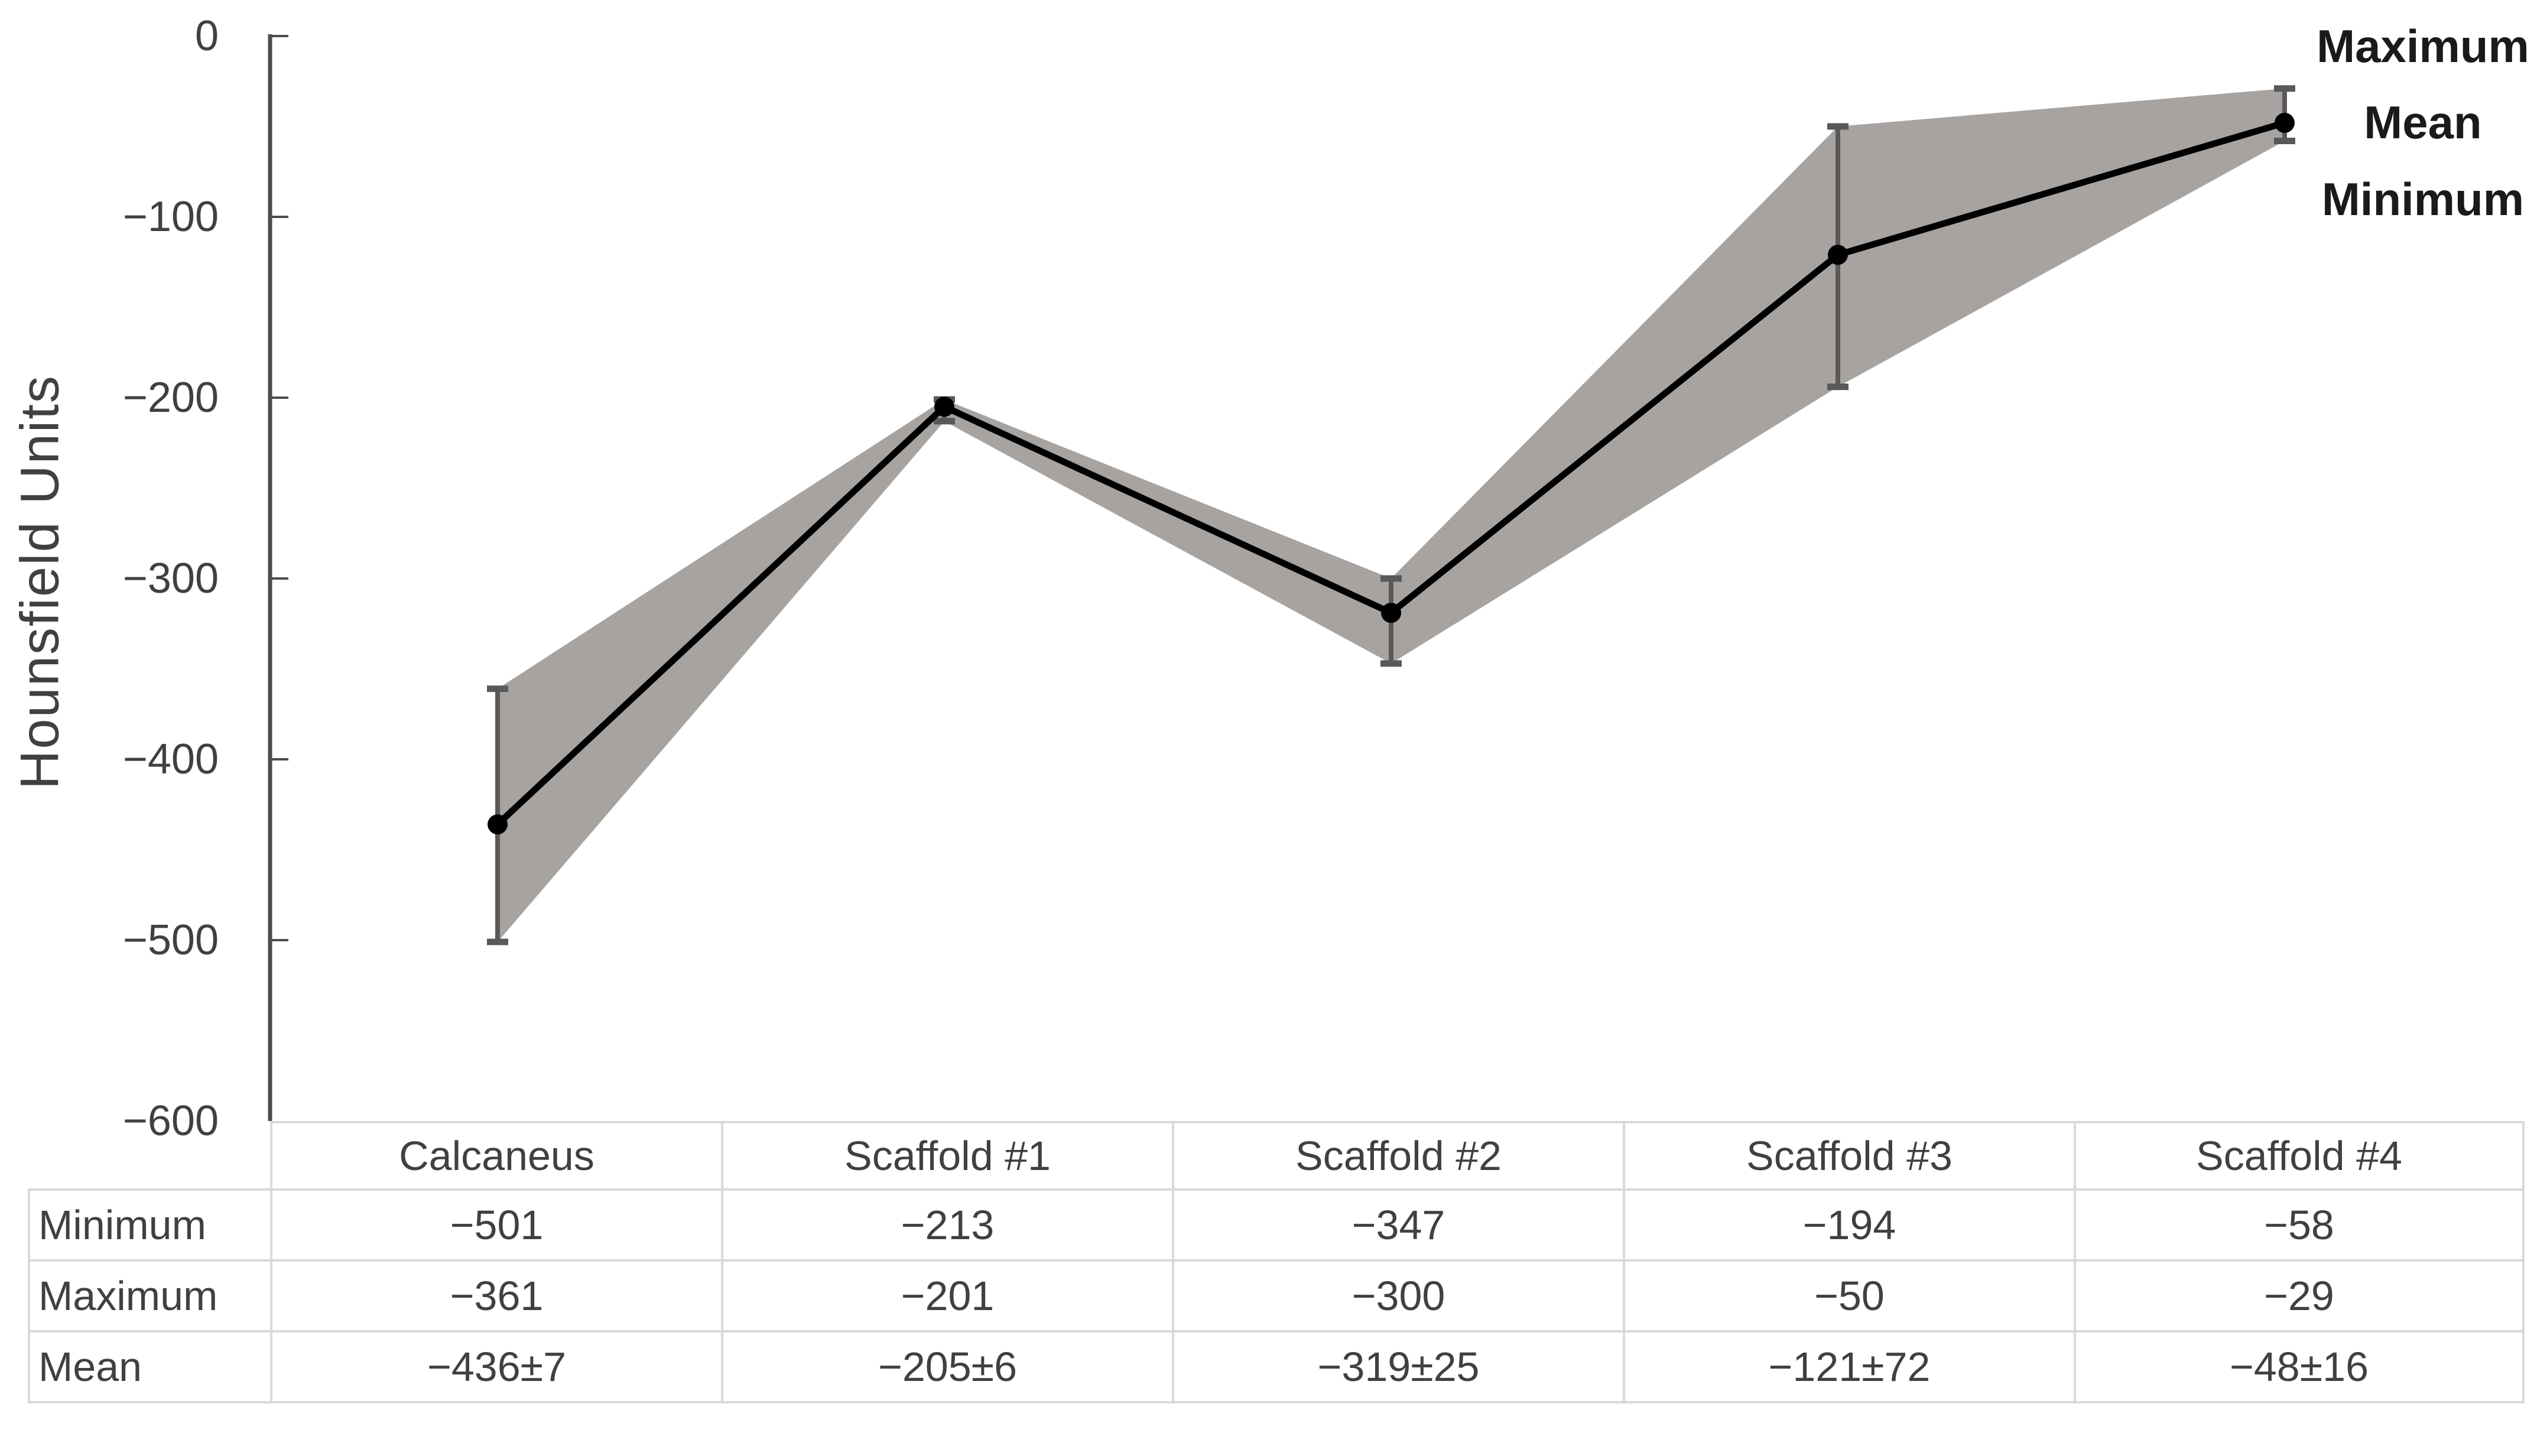 The height and width of the screenshot is (1456, 2547). I want to click on y-tick-label: −400, so click(171, 760).